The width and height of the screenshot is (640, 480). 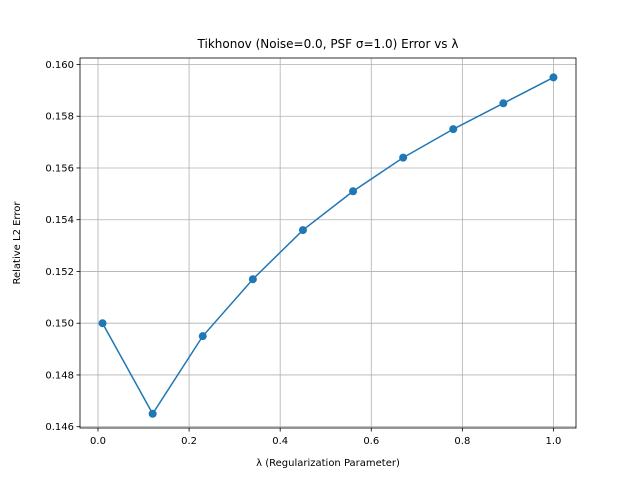 What do you see at coordinates (59, 117) in the screenshot?
I see `y-tick-label: 0.158` at bounding box center [59, 117].